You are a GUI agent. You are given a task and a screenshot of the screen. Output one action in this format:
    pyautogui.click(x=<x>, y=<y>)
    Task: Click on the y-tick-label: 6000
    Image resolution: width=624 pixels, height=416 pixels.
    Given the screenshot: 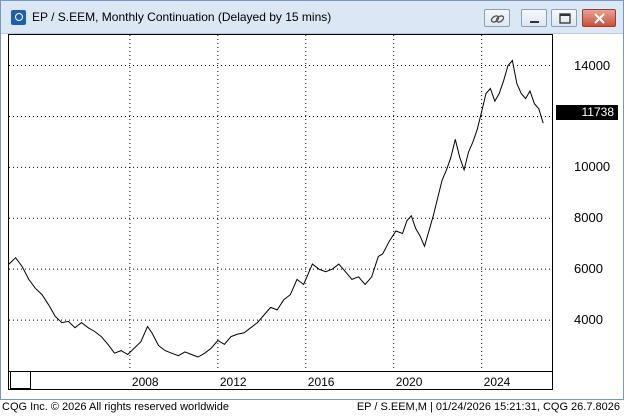 What is the action you would take?
    pyautogui.click(x=588, y=269)
    